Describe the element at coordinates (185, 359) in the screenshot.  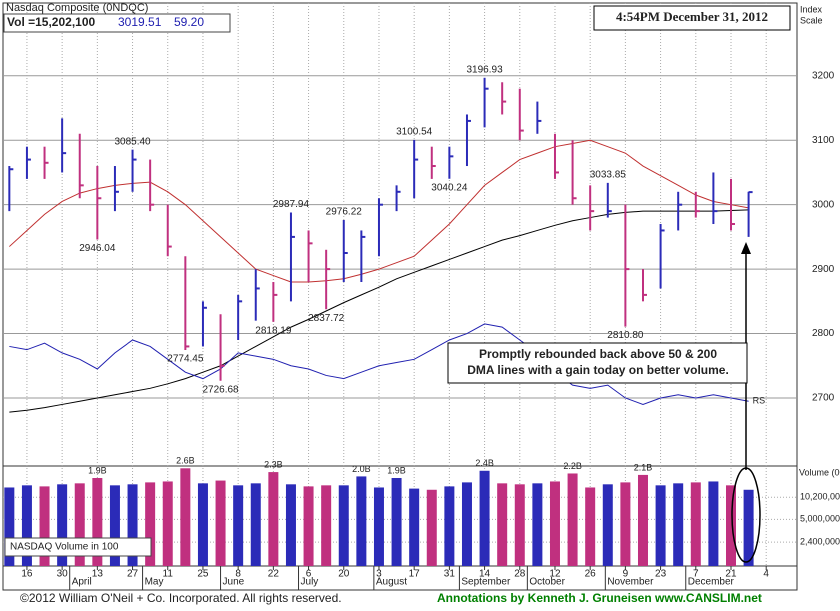
I see `low-label: 2774.45` at that location.